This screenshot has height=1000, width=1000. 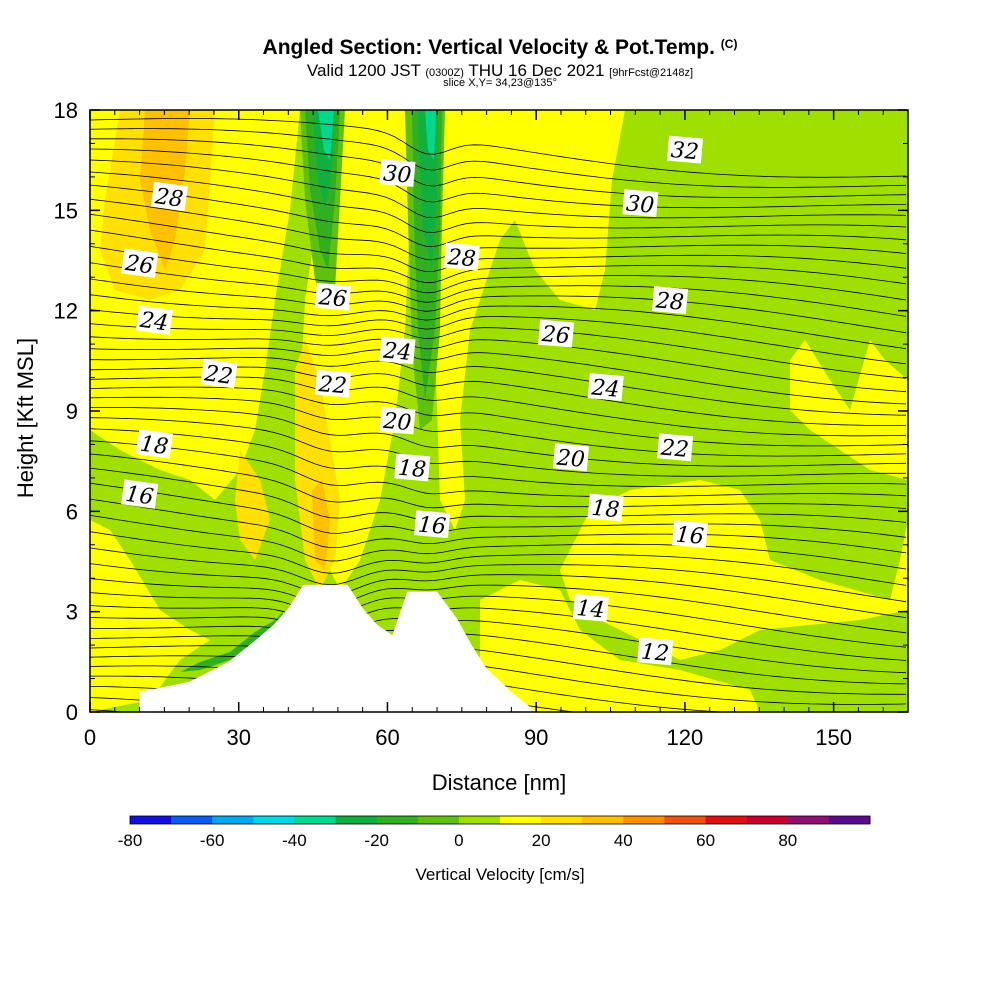 I want to click on colorbar-tick-label: 0, so click(x=458, y=840).